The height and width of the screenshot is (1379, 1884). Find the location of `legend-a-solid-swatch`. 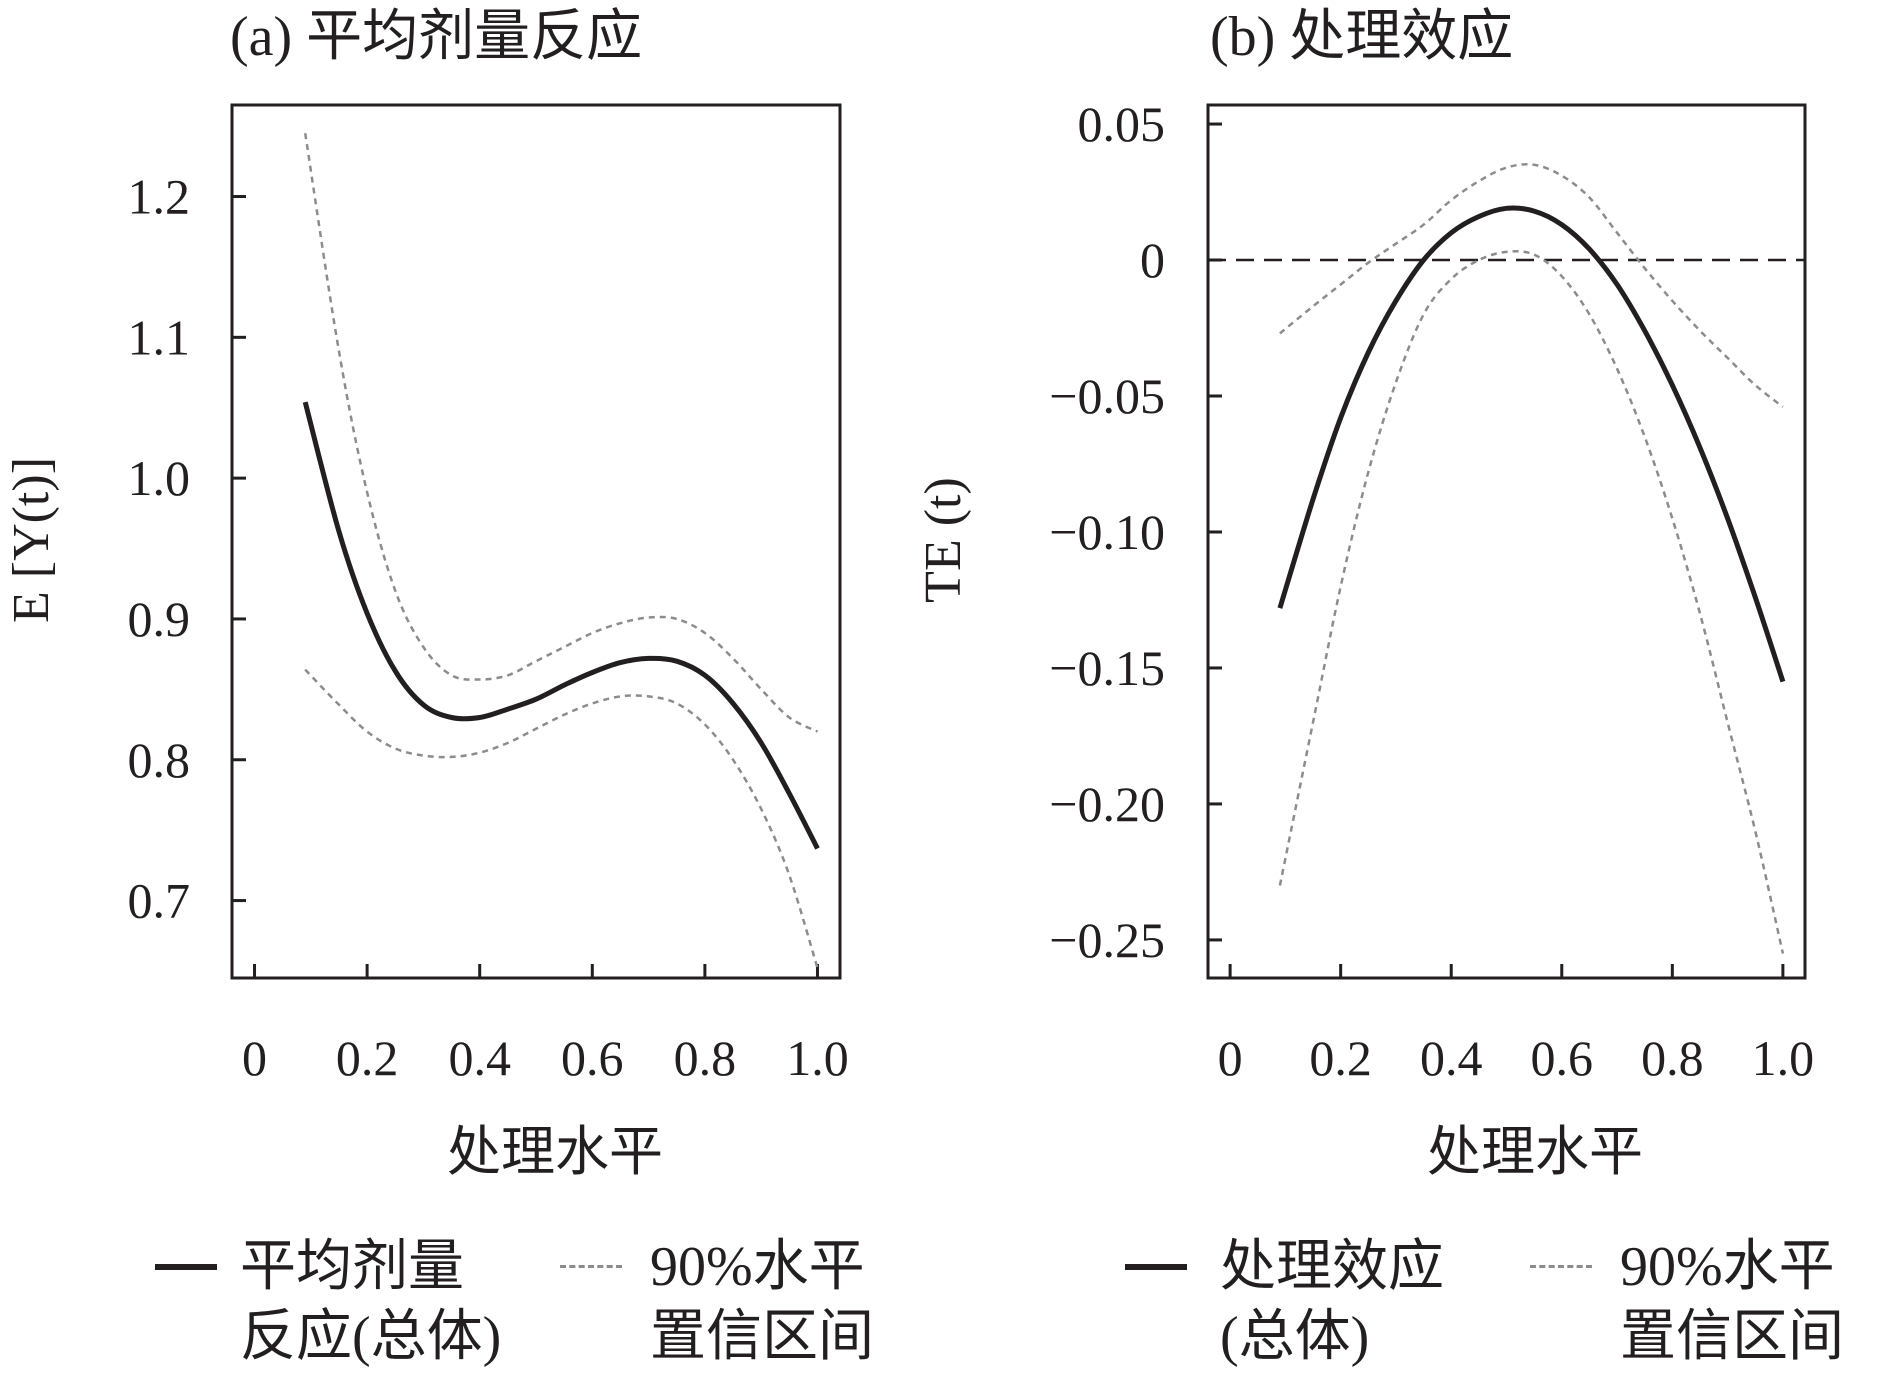

legend-a-solid-swatch is located at coordinates (186, 1267).